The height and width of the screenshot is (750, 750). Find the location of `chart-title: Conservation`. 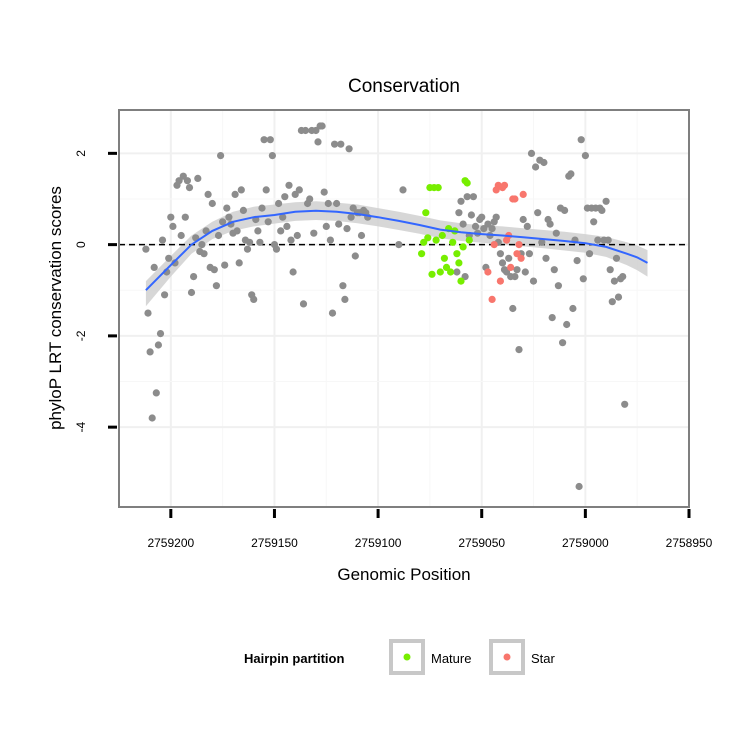

chart-title: Conservation is located at coordinates (404, 86).